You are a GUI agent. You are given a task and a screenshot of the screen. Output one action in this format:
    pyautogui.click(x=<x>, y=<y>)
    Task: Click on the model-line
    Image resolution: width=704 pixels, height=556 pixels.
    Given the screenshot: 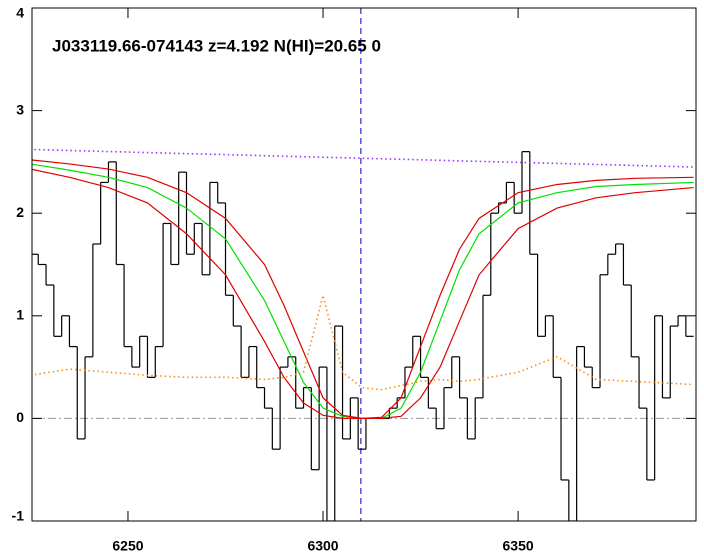 What is the action you would take?
    pyautogui.click(x=364, y=158)
    